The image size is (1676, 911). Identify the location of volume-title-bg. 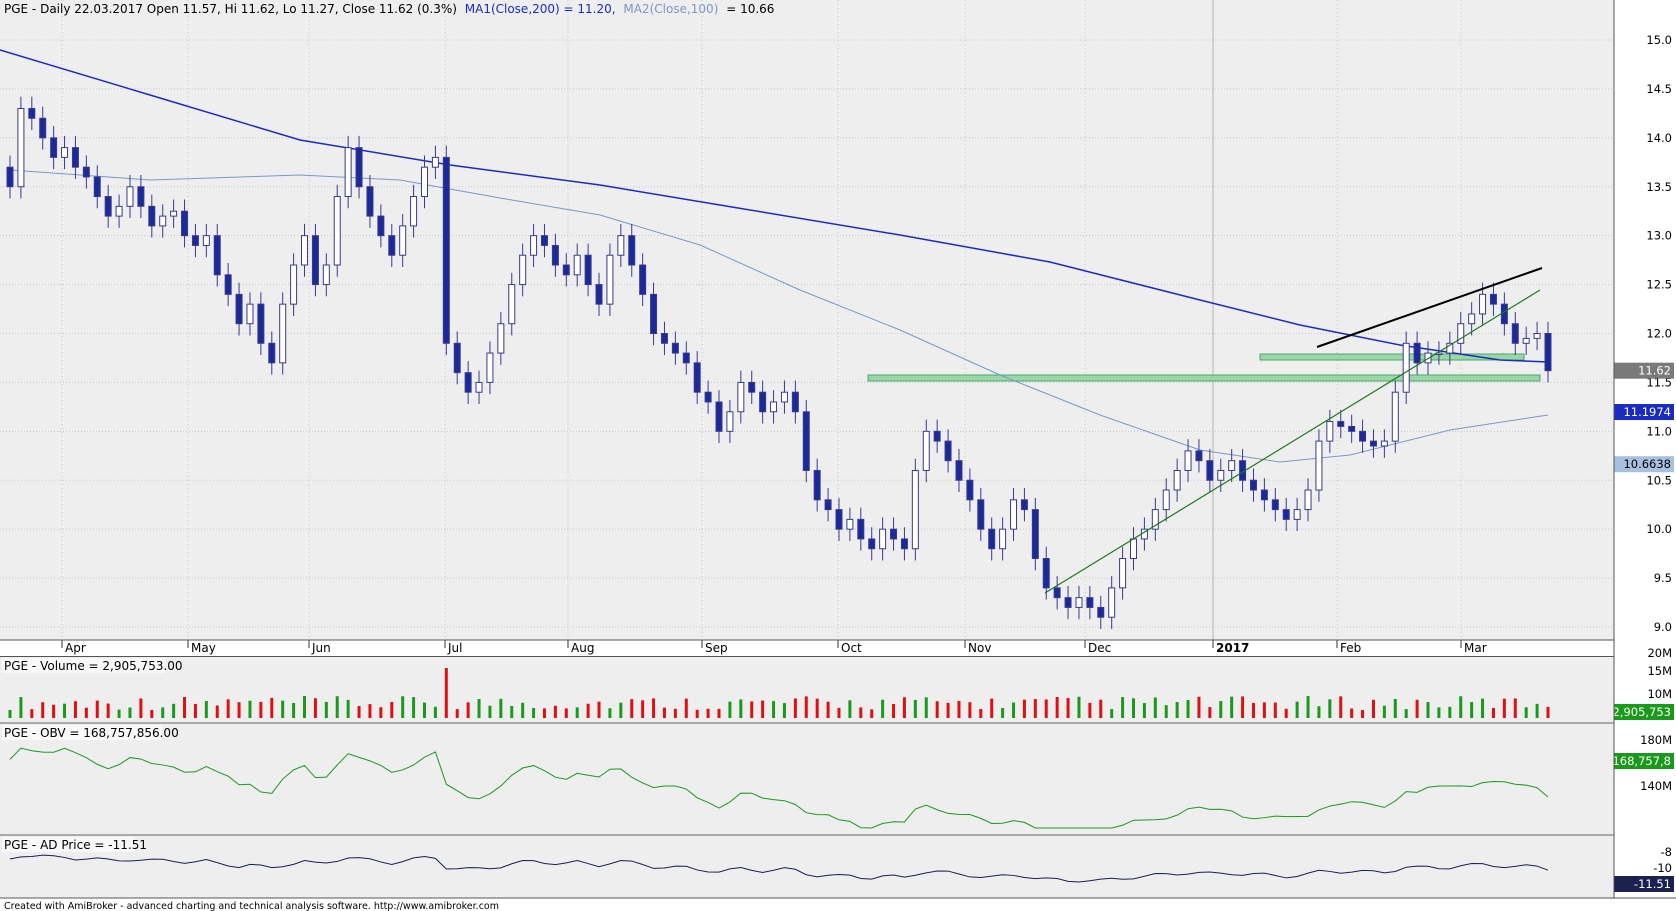
(84, 665).